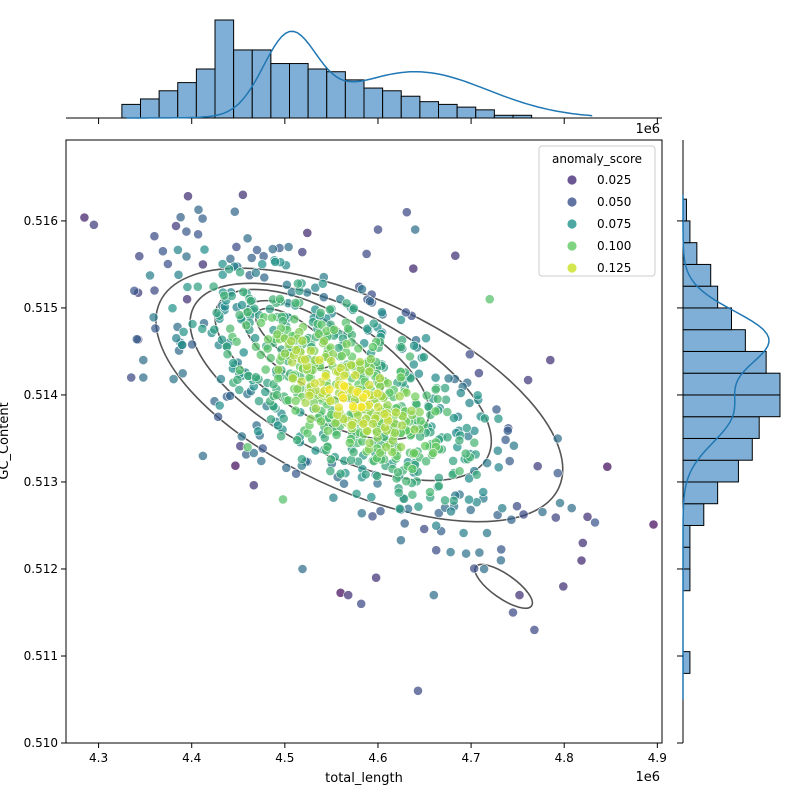 Image resolution: width=800 pixels, height=800 pixels. I want to click on x-tick-label: 4.6, so click(377, 758).